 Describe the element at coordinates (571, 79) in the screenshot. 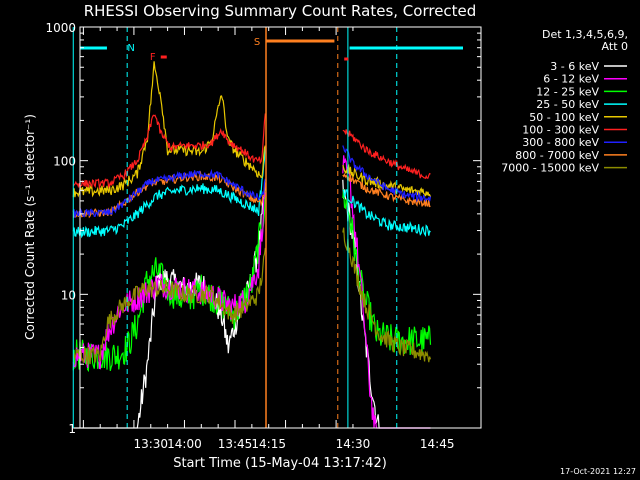

I see `legend-label: 6 - 12 keV` at that location.